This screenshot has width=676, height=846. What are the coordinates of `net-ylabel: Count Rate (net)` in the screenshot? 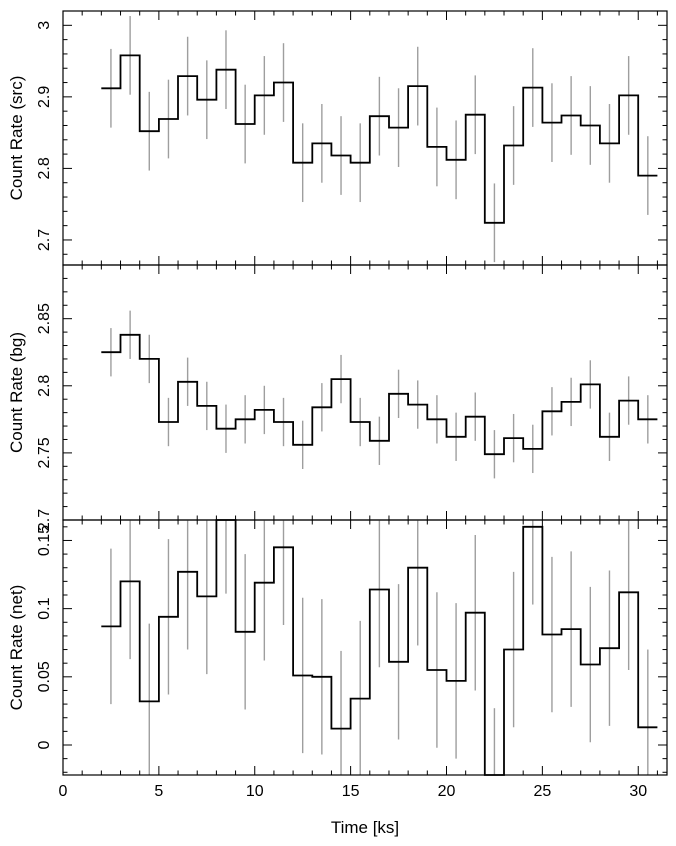 It's located at (16, 648).